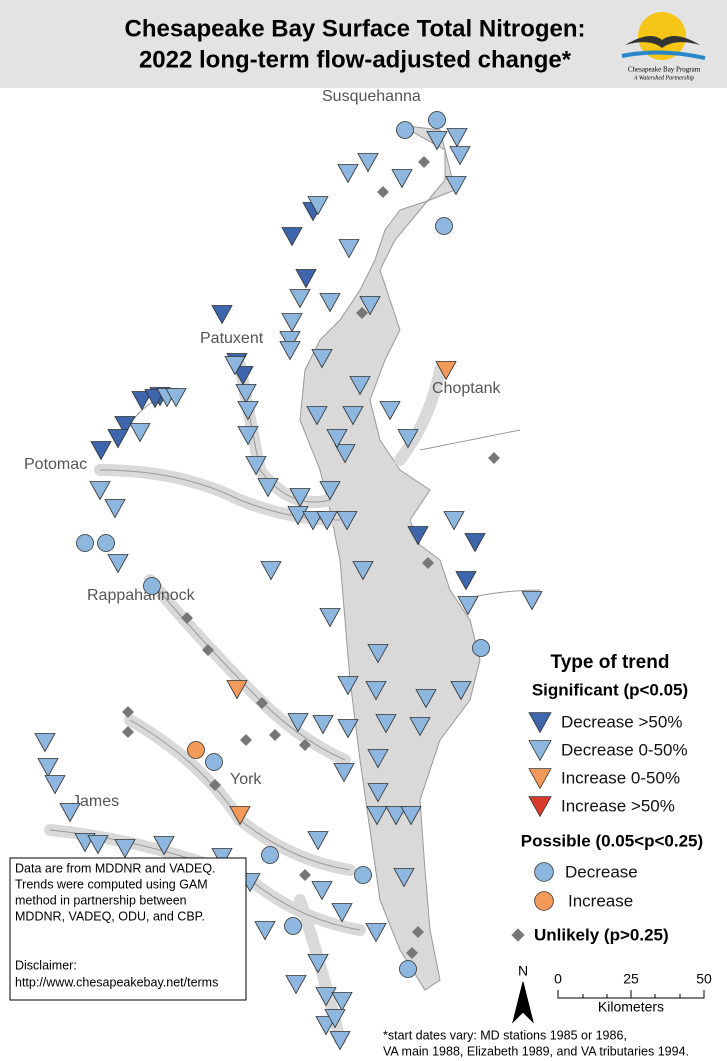  I want to click on river-label: James, so click(95, 801).